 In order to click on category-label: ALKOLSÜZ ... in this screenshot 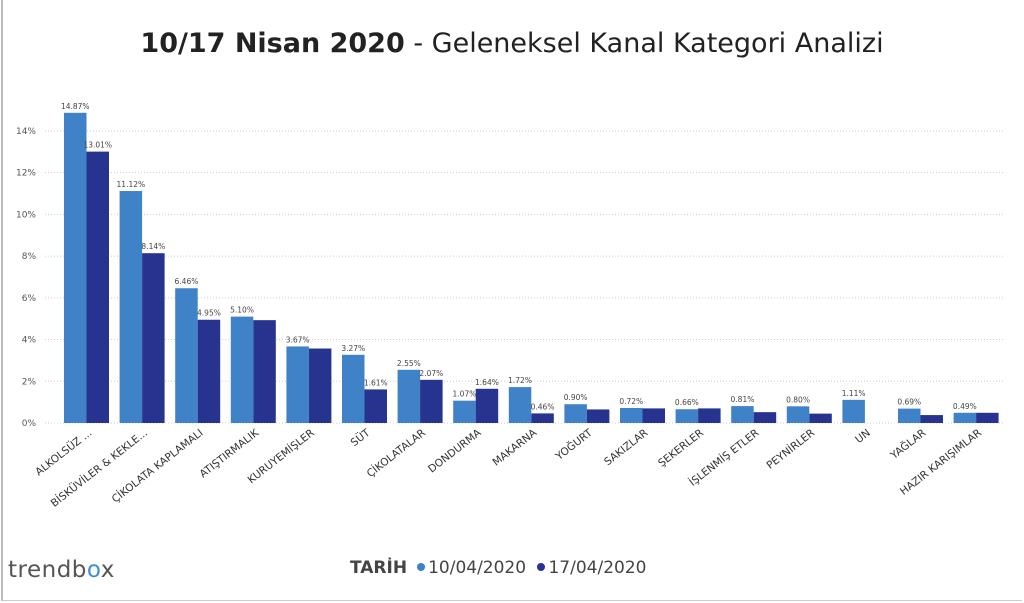, I will do `click(64, 452)`.